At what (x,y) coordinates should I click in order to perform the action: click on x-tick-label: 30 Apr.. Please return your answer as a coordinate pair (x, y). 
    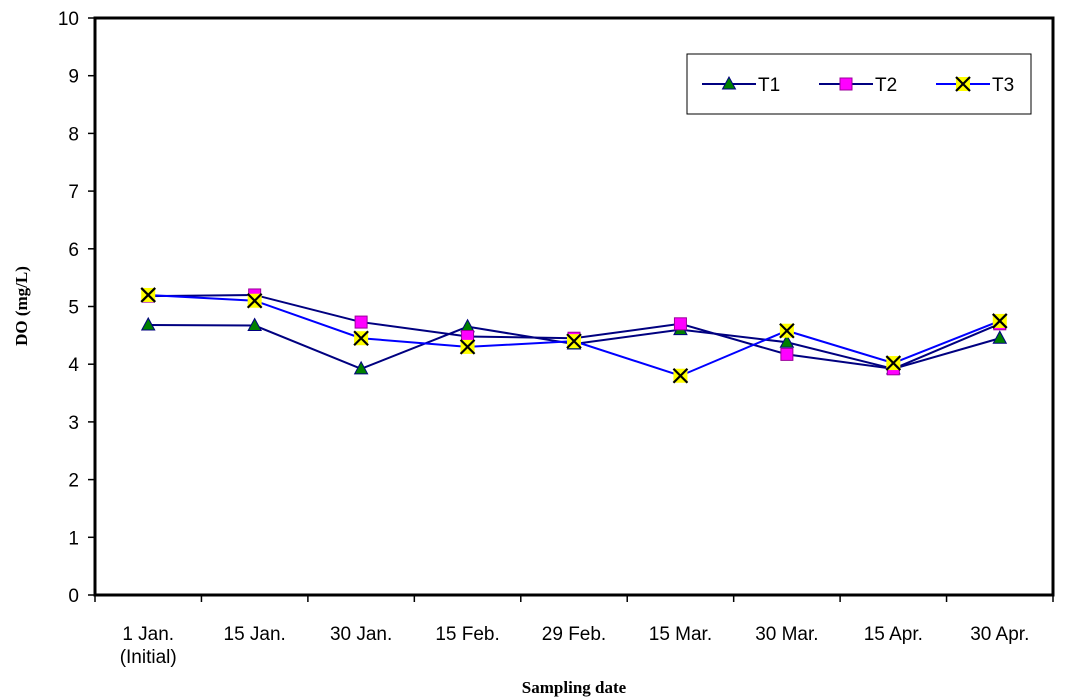
    Looking at the image, I should click on (999, 634).